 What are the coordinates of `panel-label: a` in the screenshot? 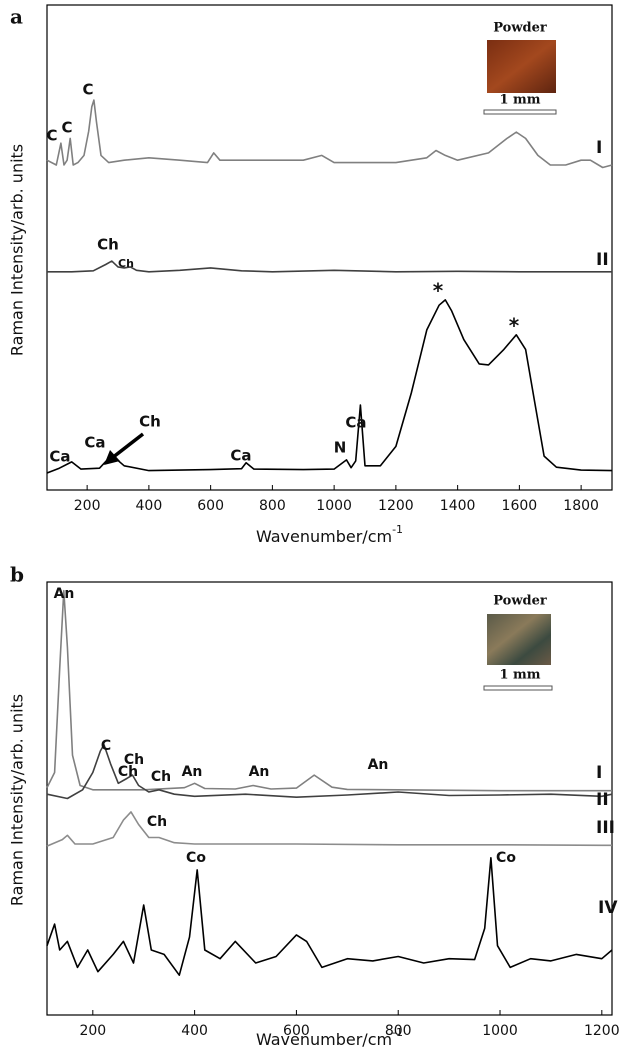 It's located at (16, 17).